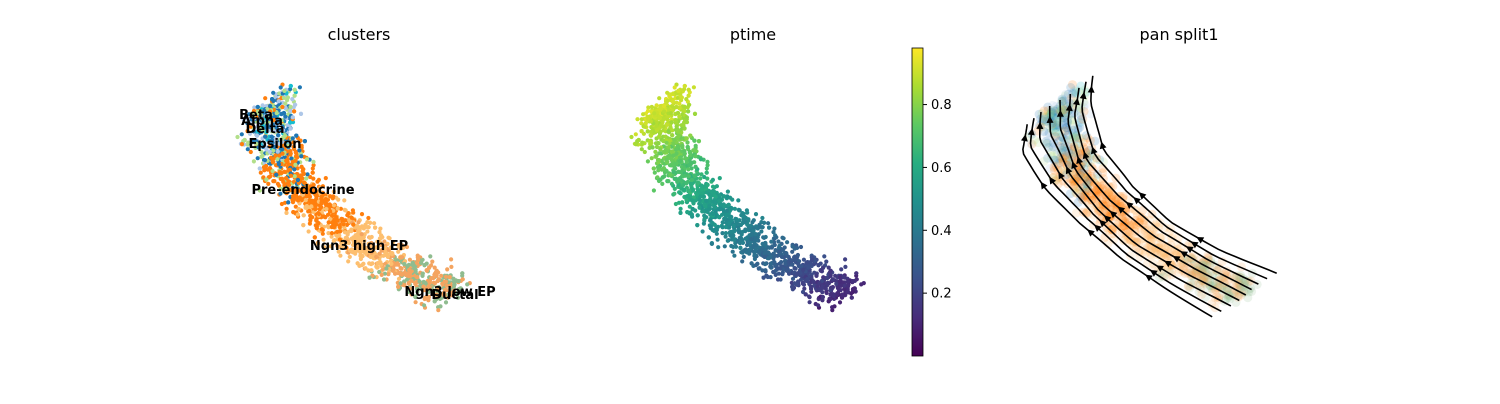 The height and width of the screenshot is (404, 1500). I want to click on streamline, so click(1184, 174).